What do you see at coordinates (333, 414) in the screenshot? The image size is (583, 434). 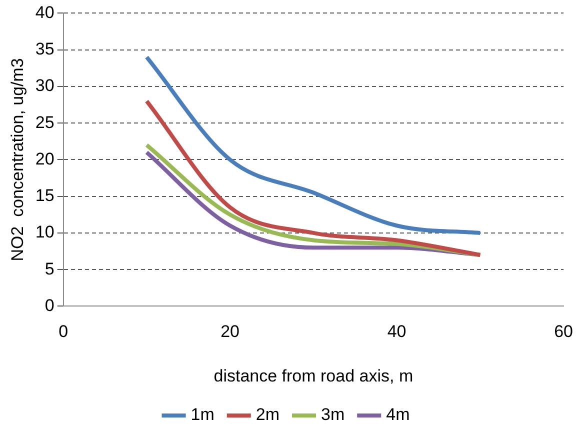 I see `legend-label: 3m` at bounding box center [333, 414].